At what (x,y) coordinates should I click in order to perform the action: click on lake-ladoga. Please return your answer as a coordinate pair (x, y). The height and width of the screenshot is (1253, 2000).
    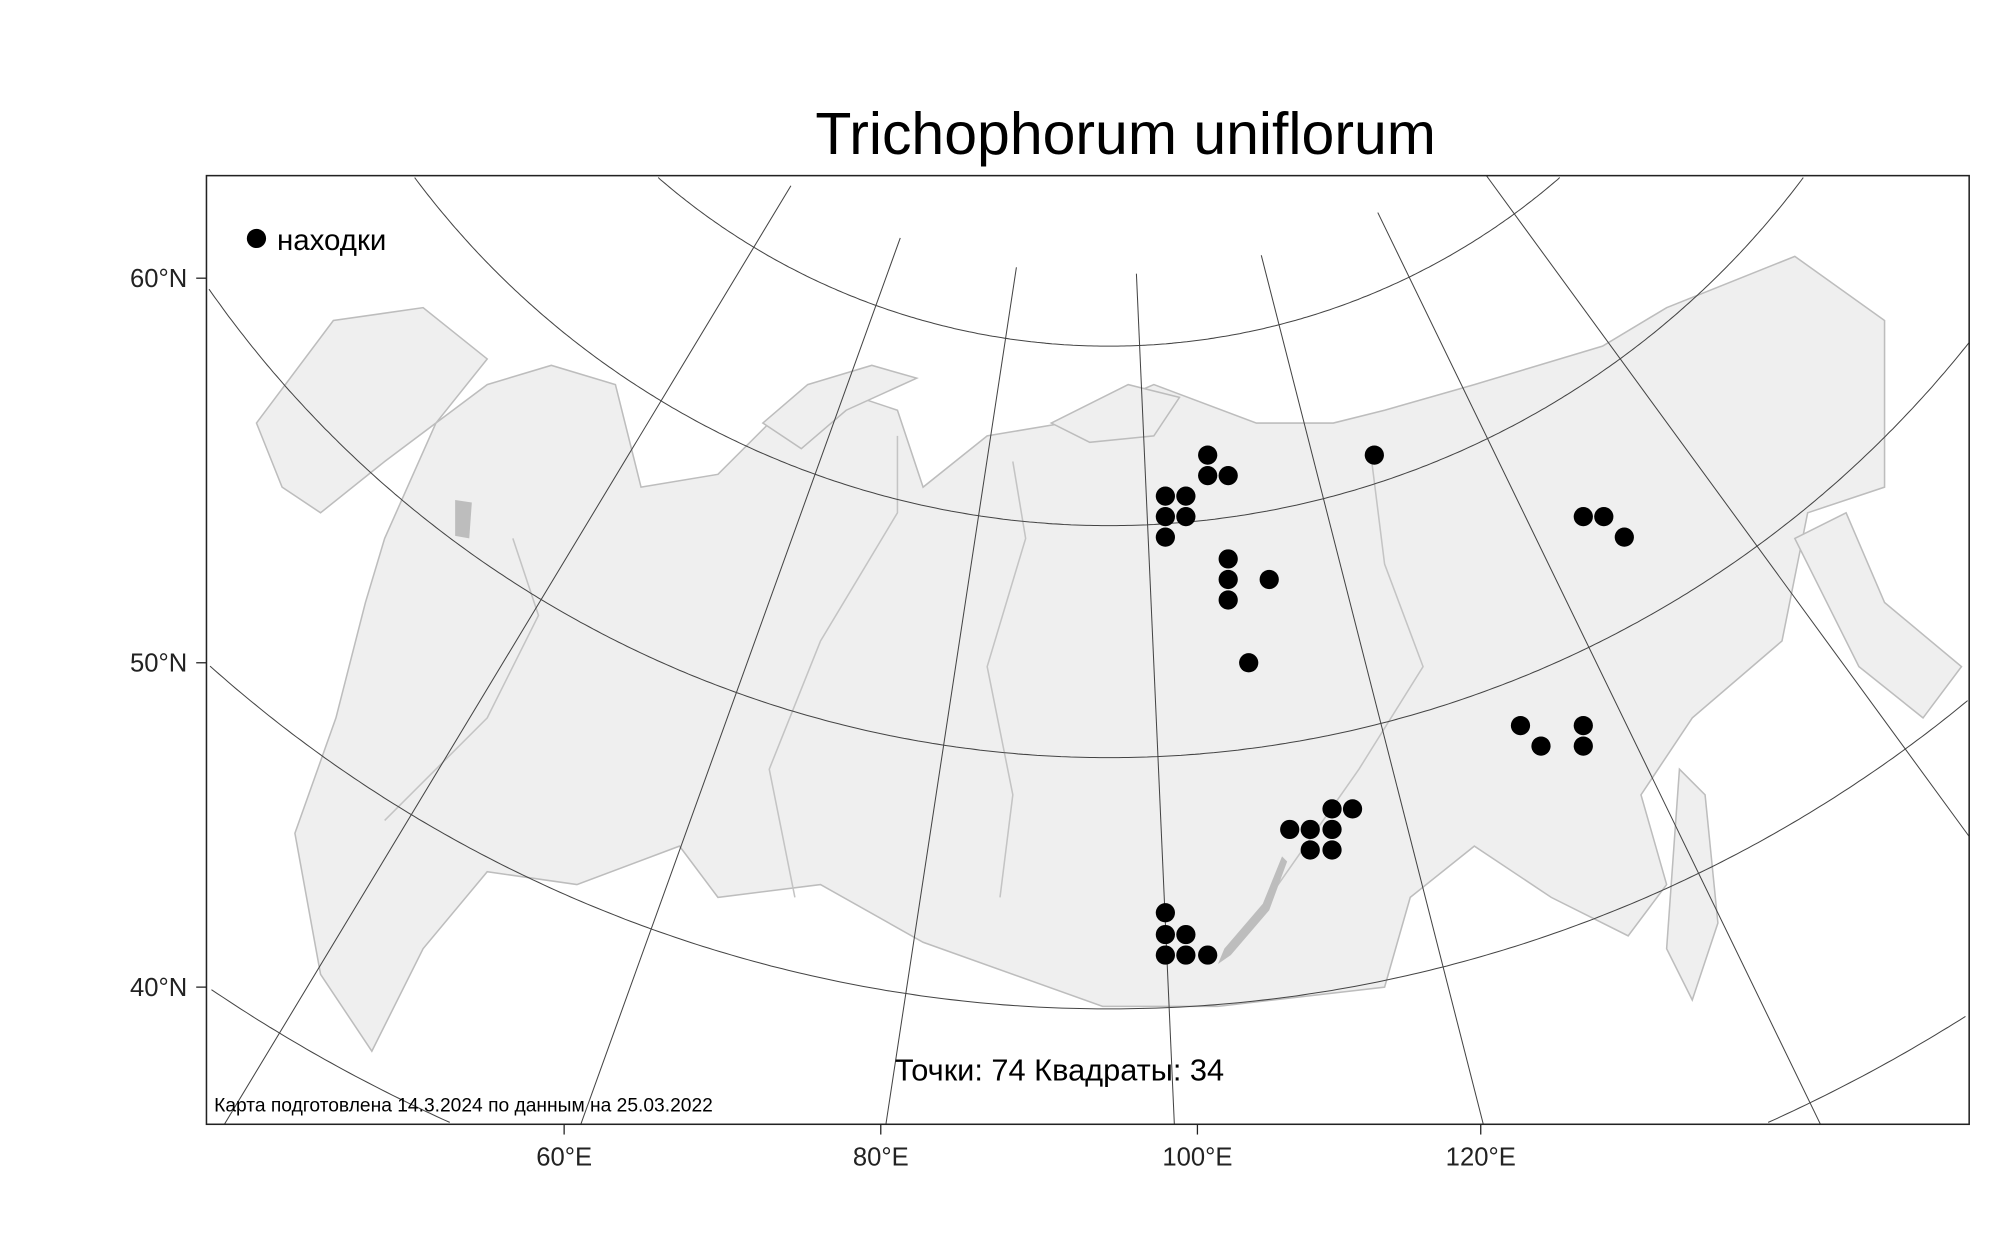
    Looking at the image, I should click on (463, 519).